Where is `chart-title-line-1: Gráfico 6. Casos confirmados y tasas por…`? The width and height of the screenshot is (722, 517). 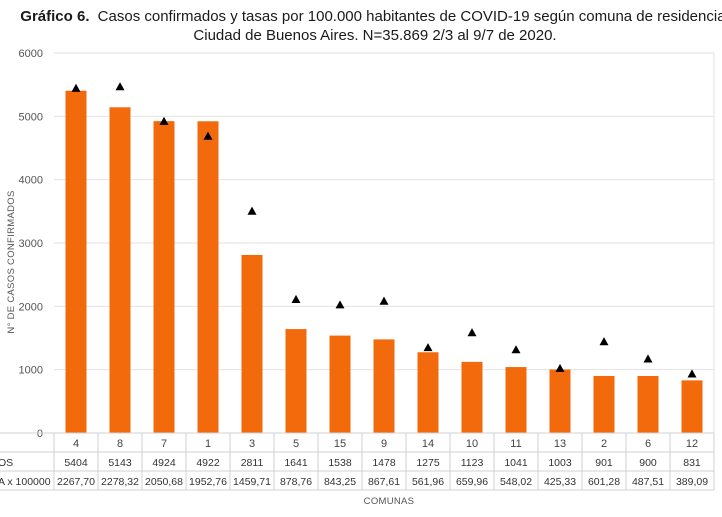
chart-title-line-1: Gráfico 6. Casos confirmados y tasas por… is located at coordinates (371, 16).